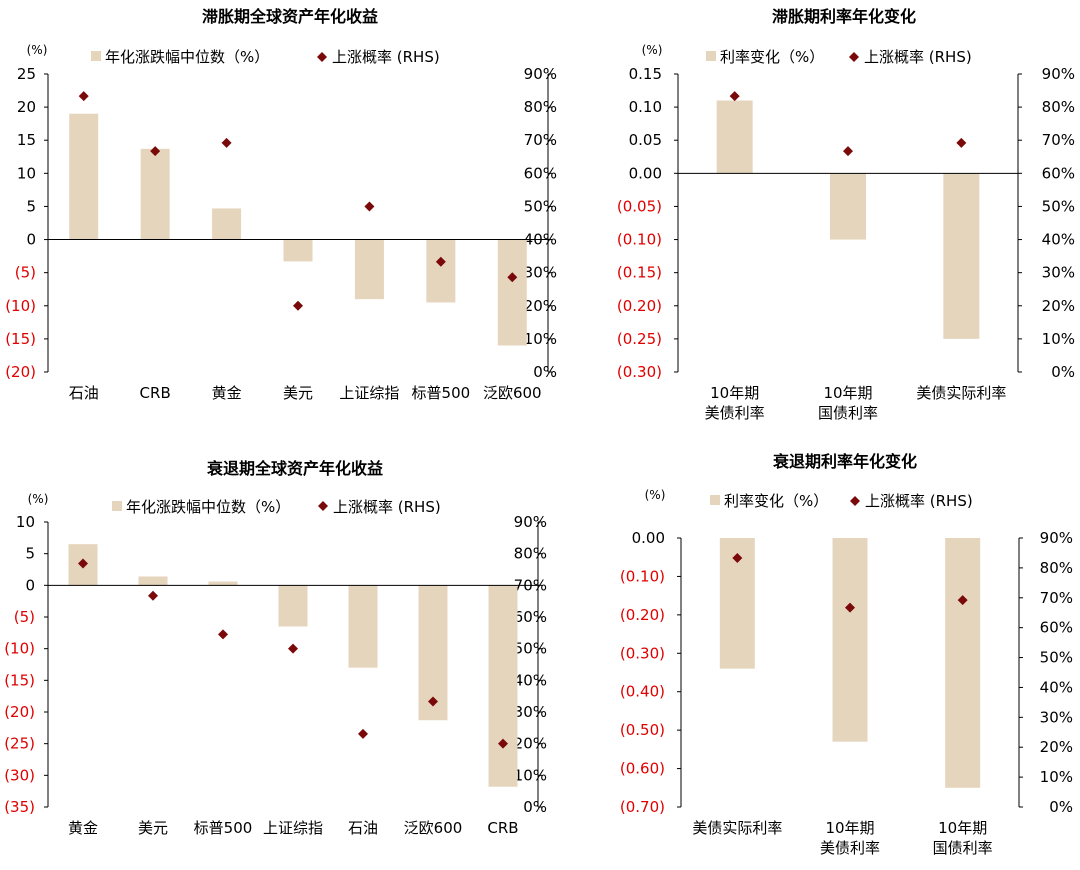  What do you see at coordinates (187, 57) in the screenshot?
I see `legend-bar-label: 年化涨跌幅中位数（%）` at bounding box center [187, 57].